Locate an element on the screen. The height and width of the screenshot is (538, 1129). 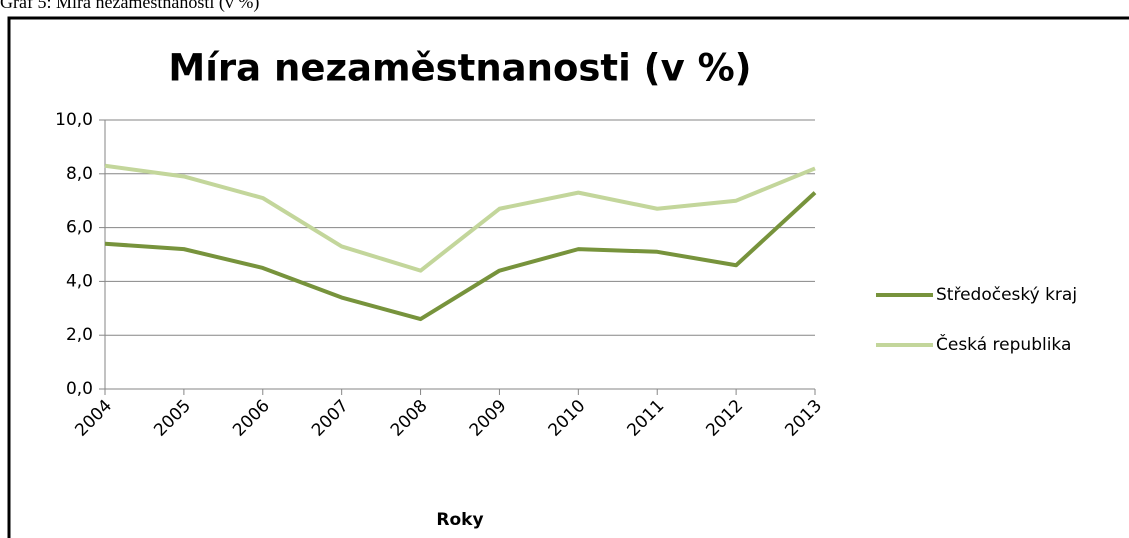
y-tick-label: 4,0 is located at coordinates (79, 281).